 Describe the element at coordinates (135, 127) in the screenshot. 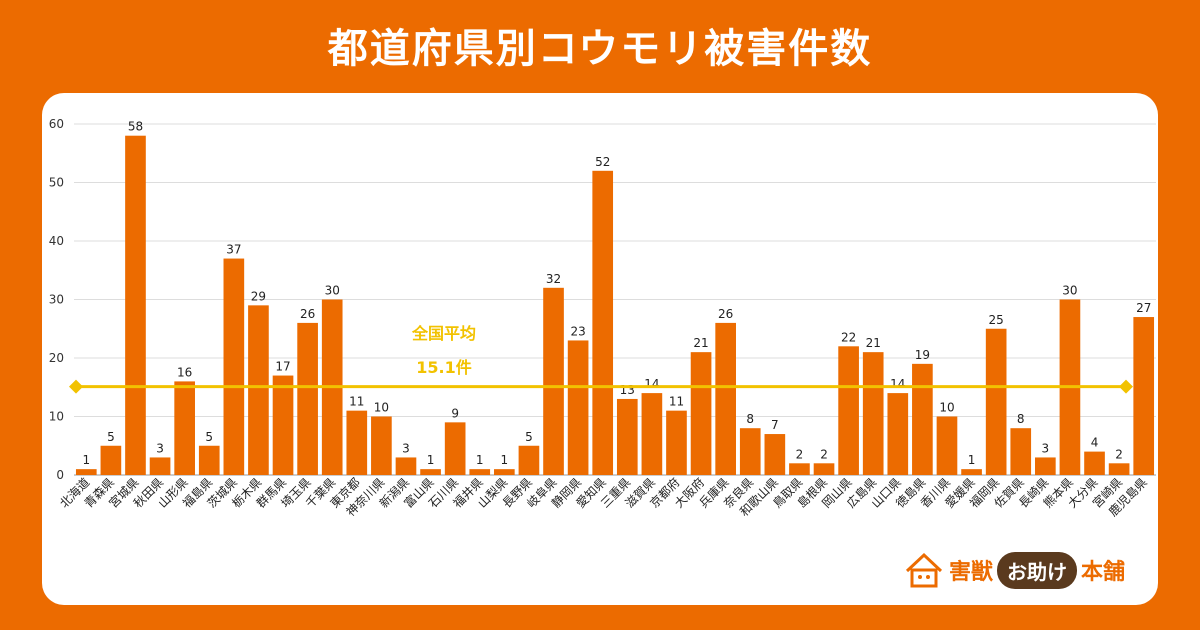

I see `bar-value-label: 58` at that location.